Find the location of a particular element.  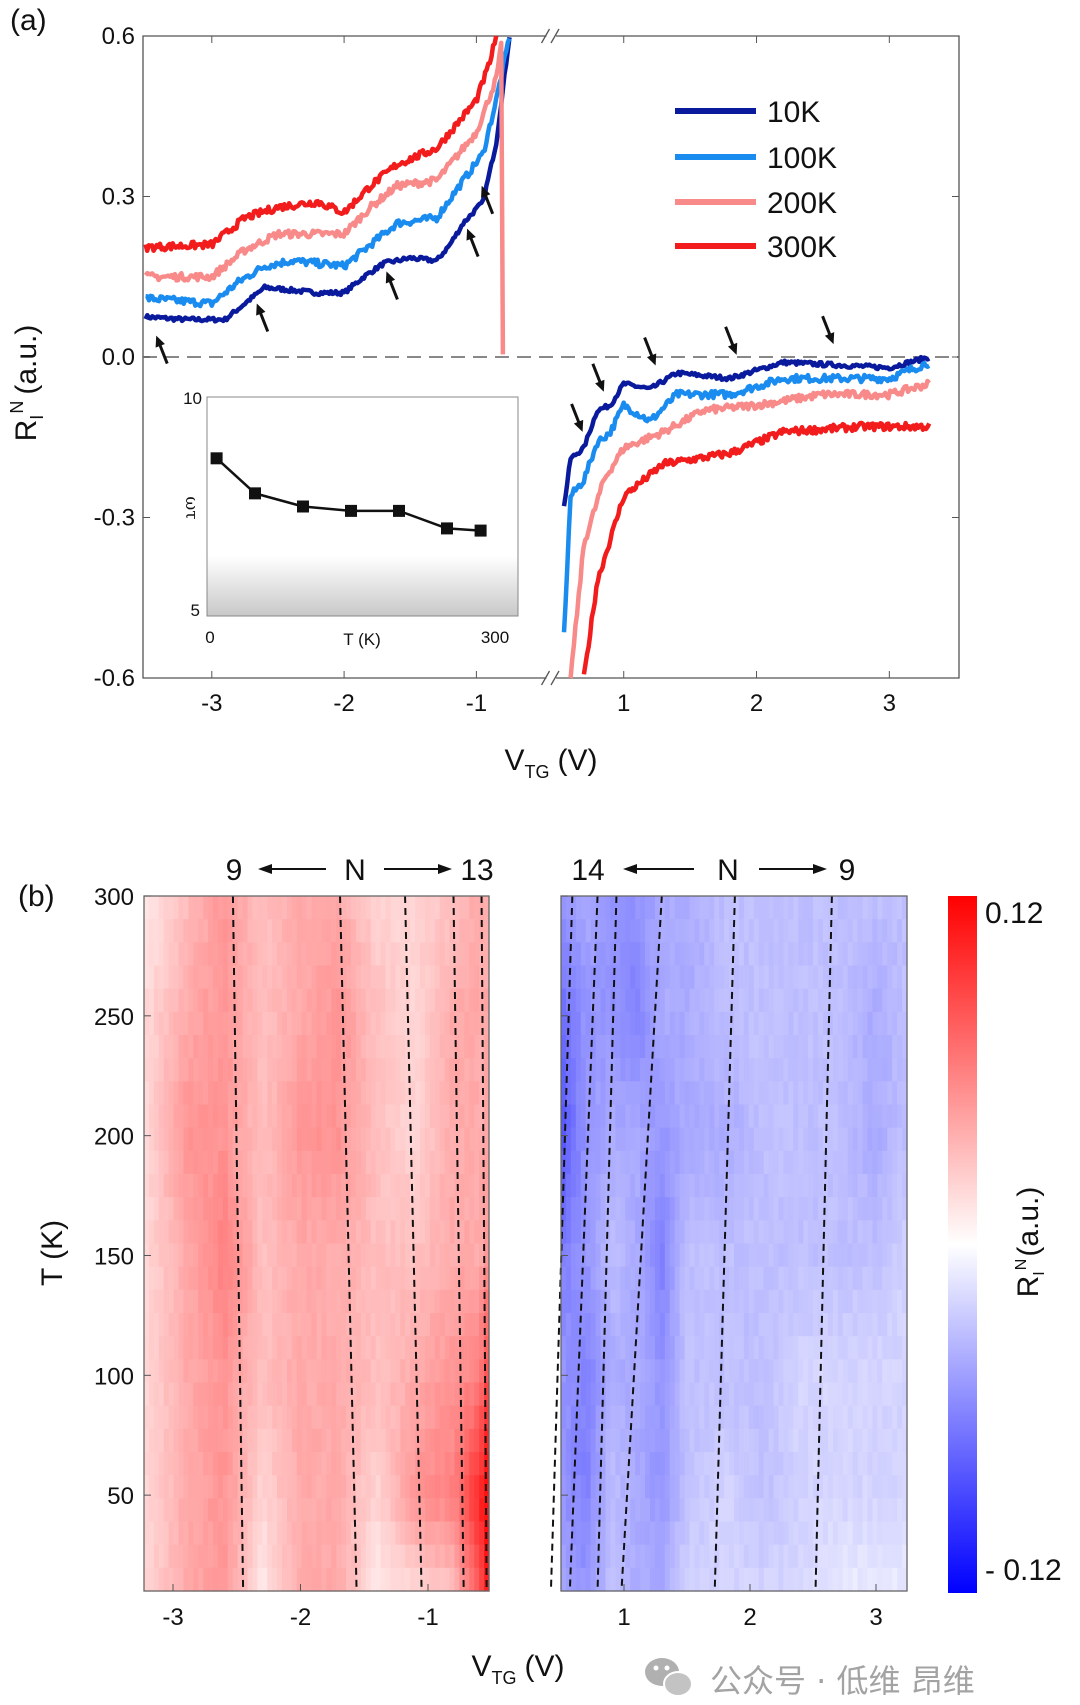

dashed-guide-line is located at coordinates (641, 1243).